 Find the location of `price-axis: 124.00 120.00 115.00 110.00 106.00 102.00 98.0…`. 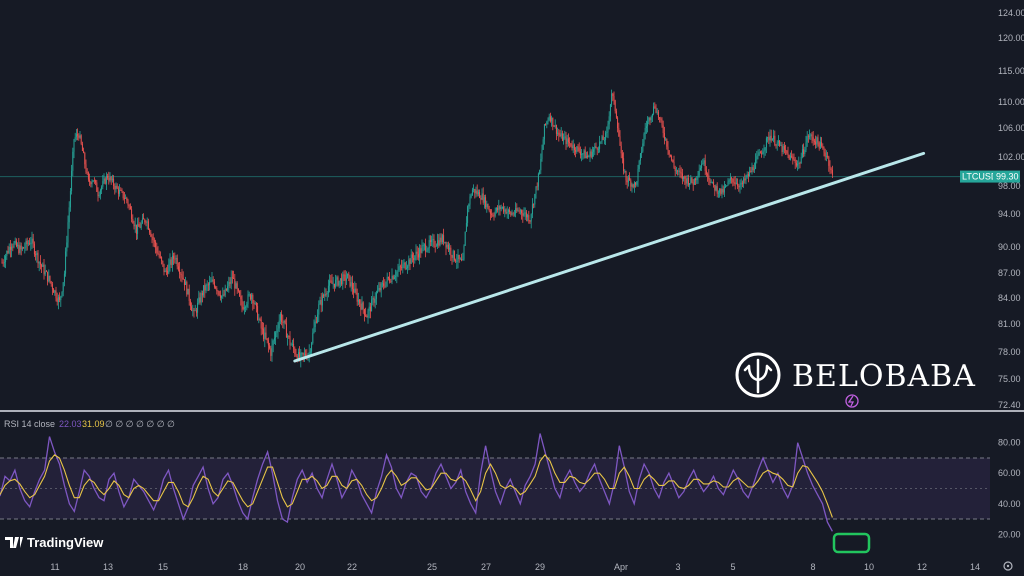

price-axis: 124.00 120.00 115.00 110.00 106.00 102.00 98.0… is located at coordinates (1011, 209).